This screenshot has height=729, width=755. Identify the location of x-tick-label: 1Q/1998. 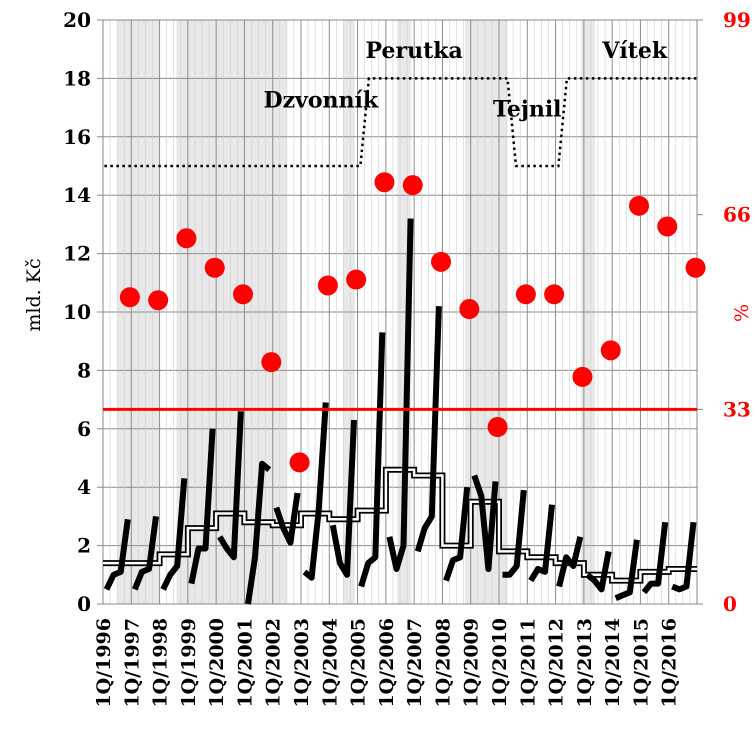
(161, 663).